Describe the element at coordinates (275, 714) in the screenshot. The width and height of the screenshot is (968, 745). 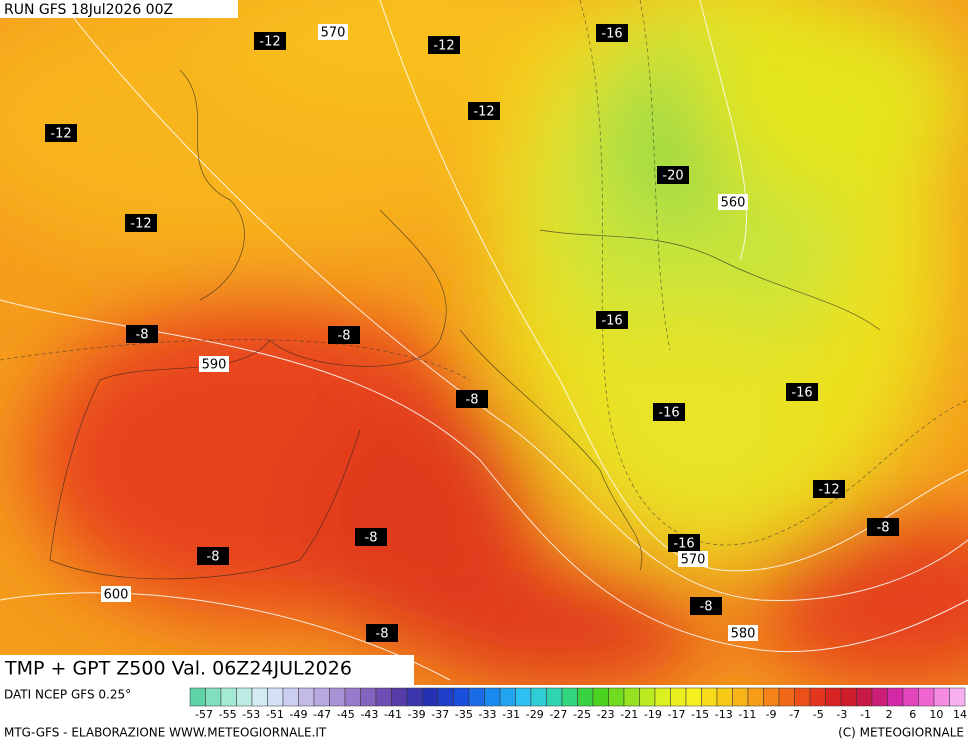
I see `legend-label: -51` at that location.